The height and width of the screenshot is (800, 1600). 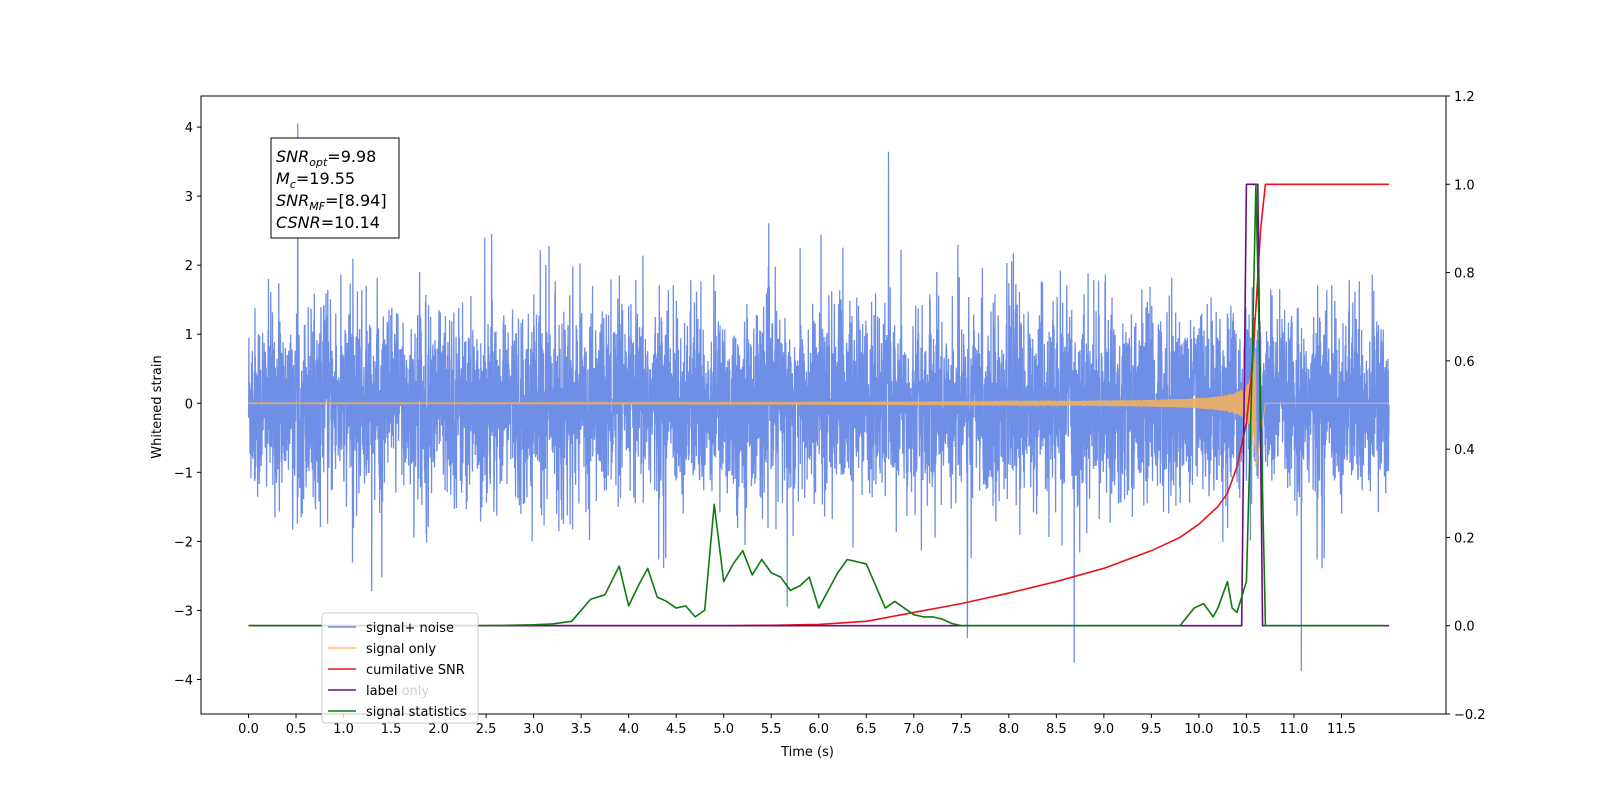 I want to click on x-tick-label: 8.0, so click(x=1008, y=729).